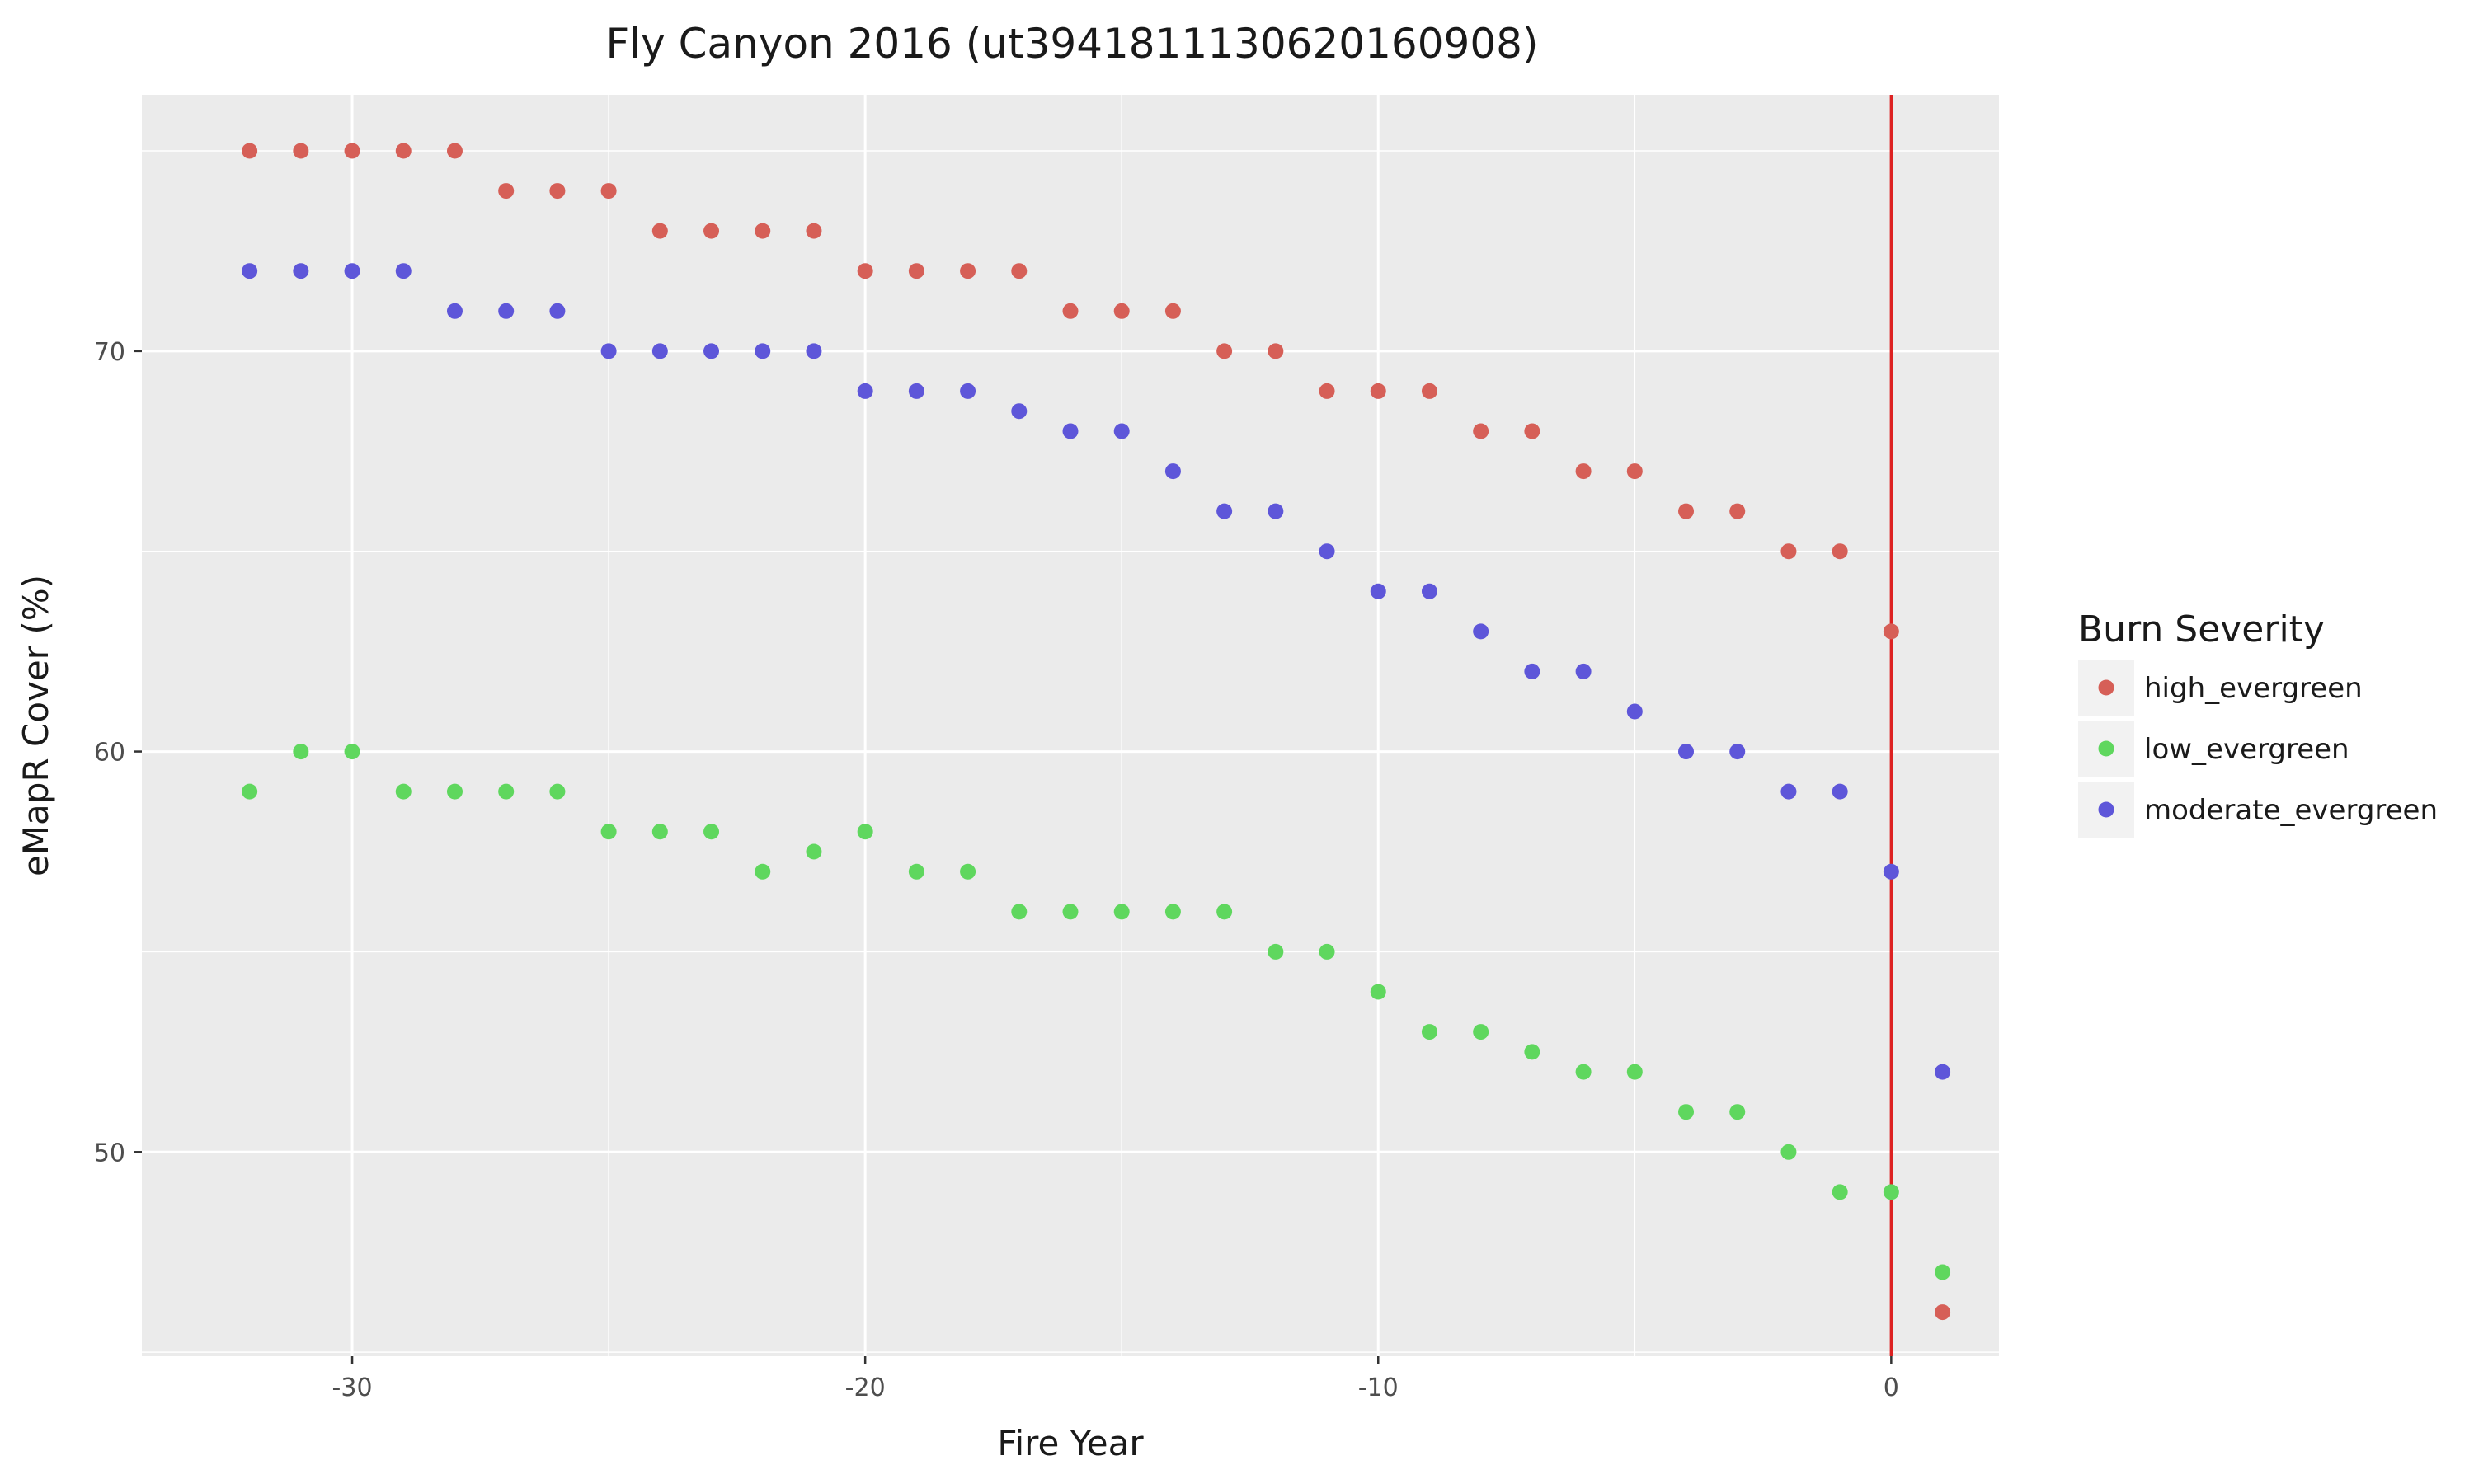  What do you see at coordinates (109, 753) in the screenshot?
I see `y-tick-label: 60` at bounding box center [109, 753].